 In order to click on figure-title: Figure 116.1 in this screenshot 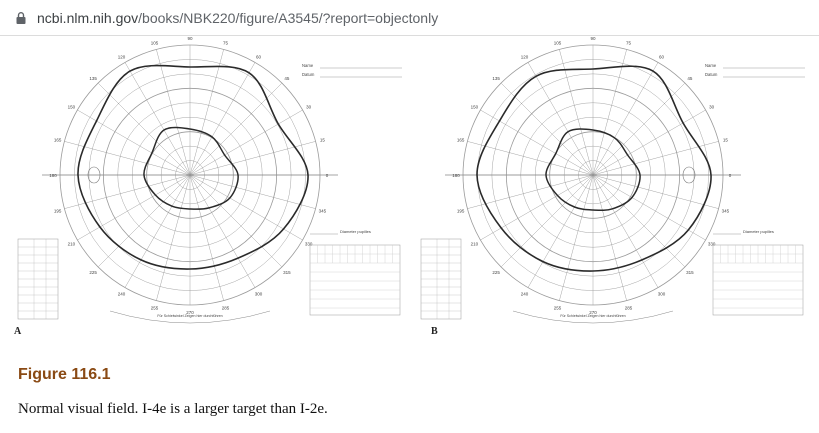, I will do `click(64, 374)`.